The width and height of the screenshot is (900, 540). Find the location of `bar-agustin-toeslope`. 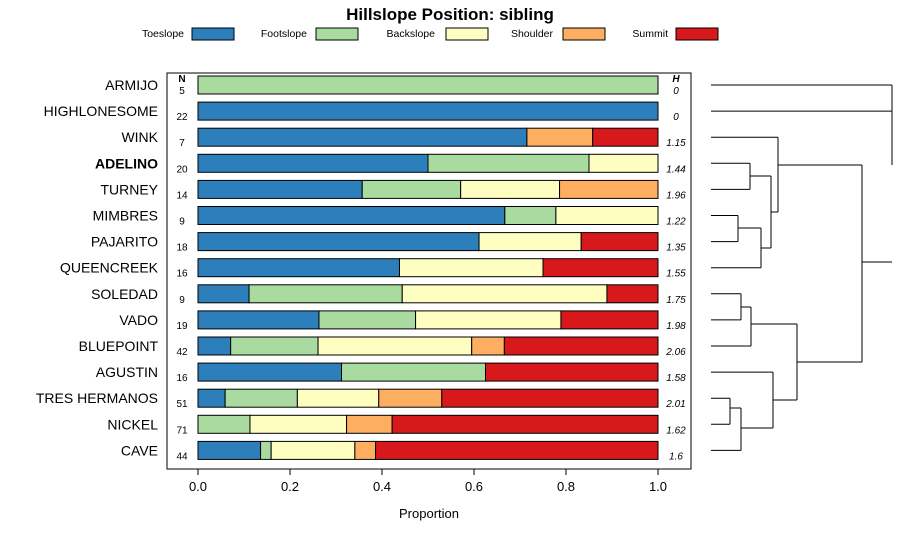

bar-agustin-toeslope is located at coordinates (270, 372).